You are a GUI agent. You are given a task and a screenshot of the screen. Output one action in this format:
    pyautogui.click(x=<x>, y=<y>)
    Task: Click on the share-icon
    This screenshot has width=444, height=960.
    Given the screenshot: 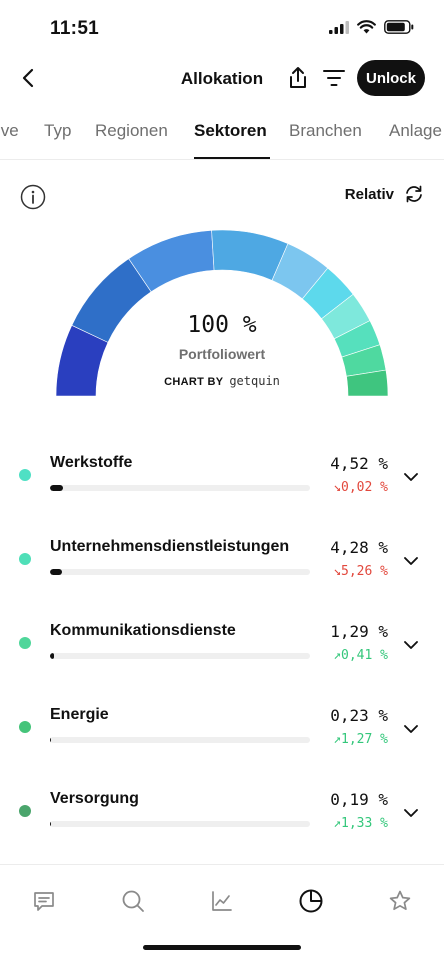 What is the action you would take?
    pyautogui.click(x=298, y=77)
    